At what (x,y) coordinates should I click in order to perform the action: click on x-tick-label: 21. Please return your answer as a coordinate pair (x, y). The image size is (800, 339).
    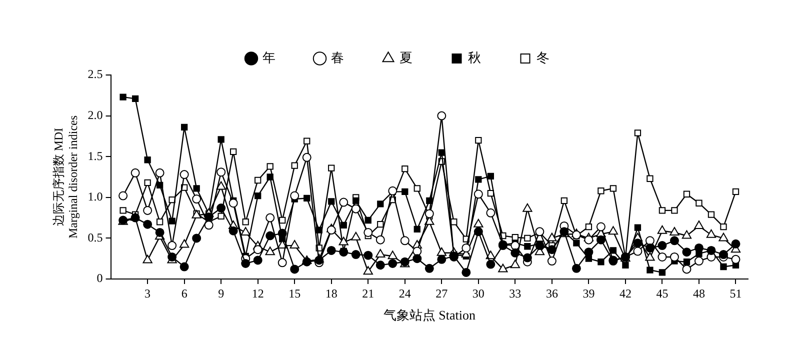
    Looking at the image, I should click on (368, 293).